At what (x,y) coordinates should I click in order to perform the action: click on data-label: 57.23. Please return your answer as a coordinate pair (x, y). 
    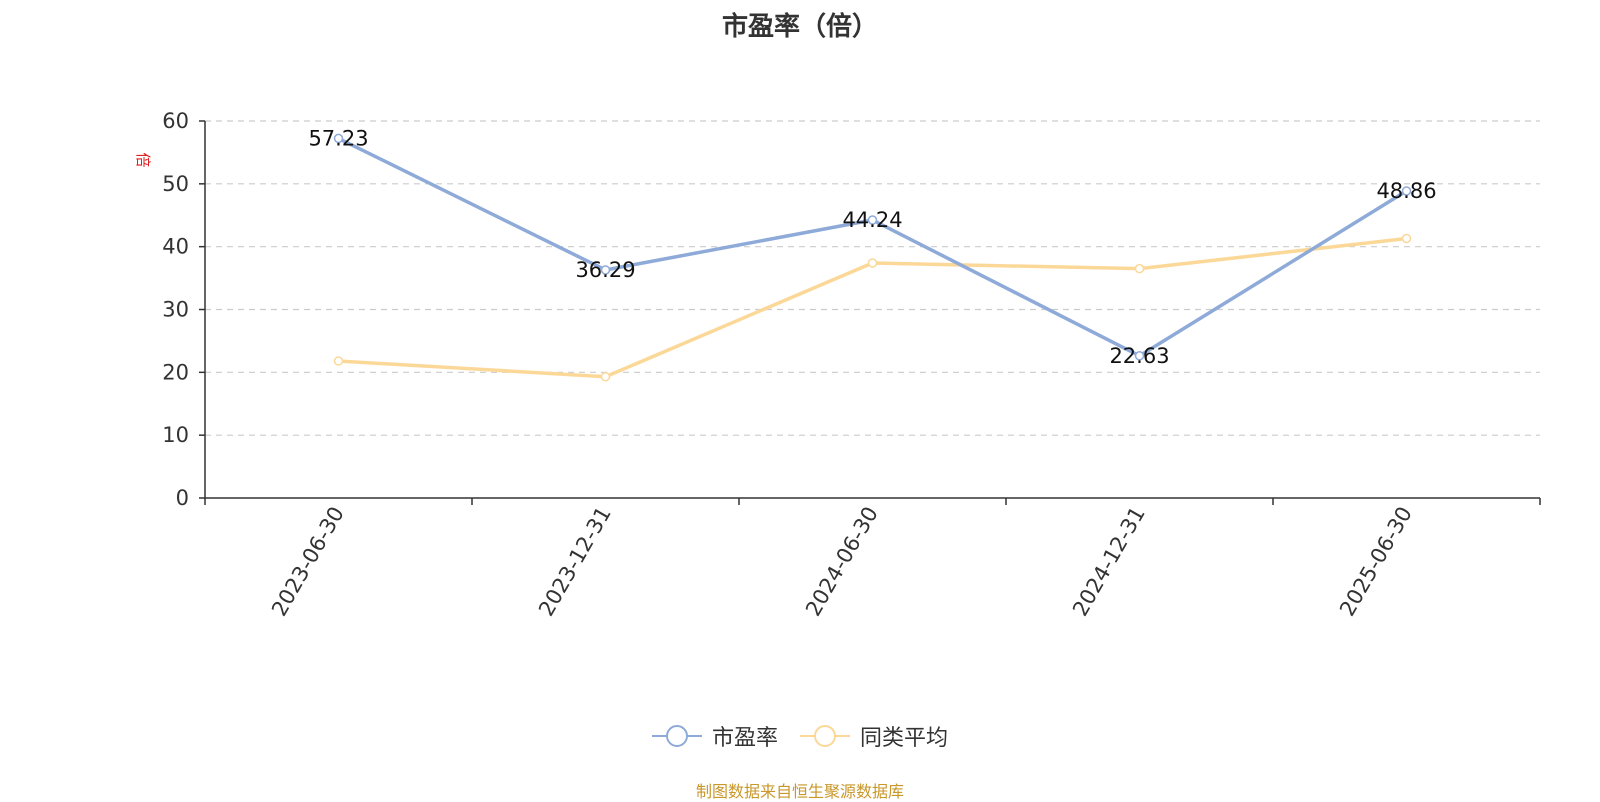
    Looking at the image, I should click on (338, 138).